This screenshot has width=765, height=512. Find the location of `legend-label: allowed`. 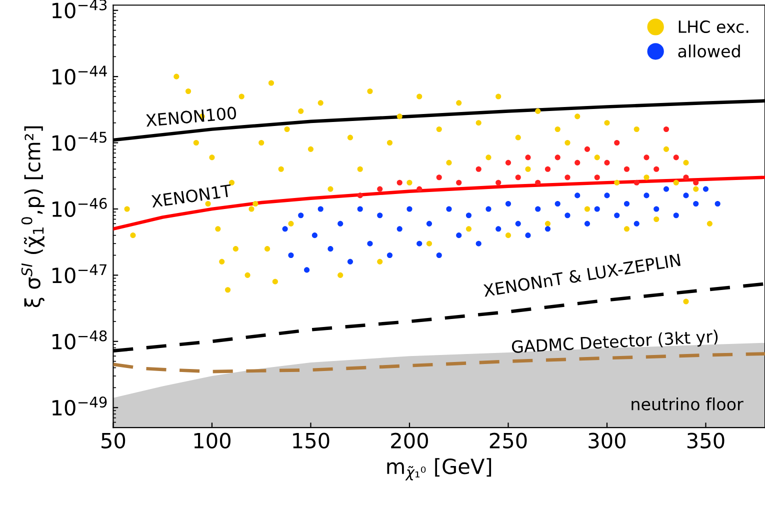

legend-label: allowed is located at coordinates (709, 51).